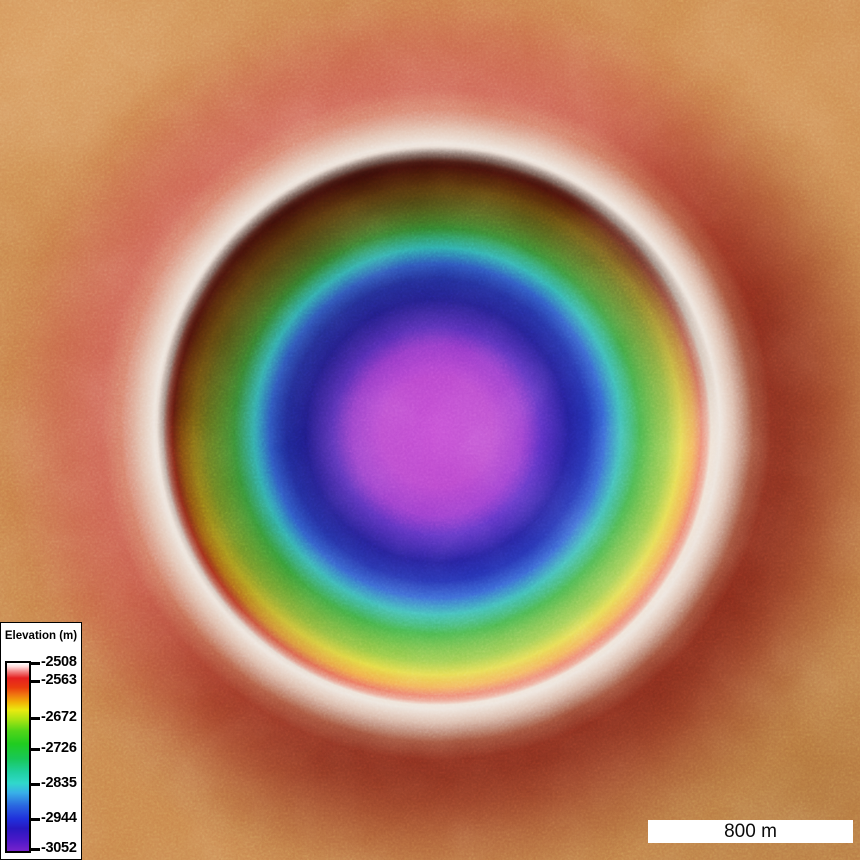 The width and height of the screenshot is (860, 860). I want to click on tick-label: -2726, so click(59, 748).